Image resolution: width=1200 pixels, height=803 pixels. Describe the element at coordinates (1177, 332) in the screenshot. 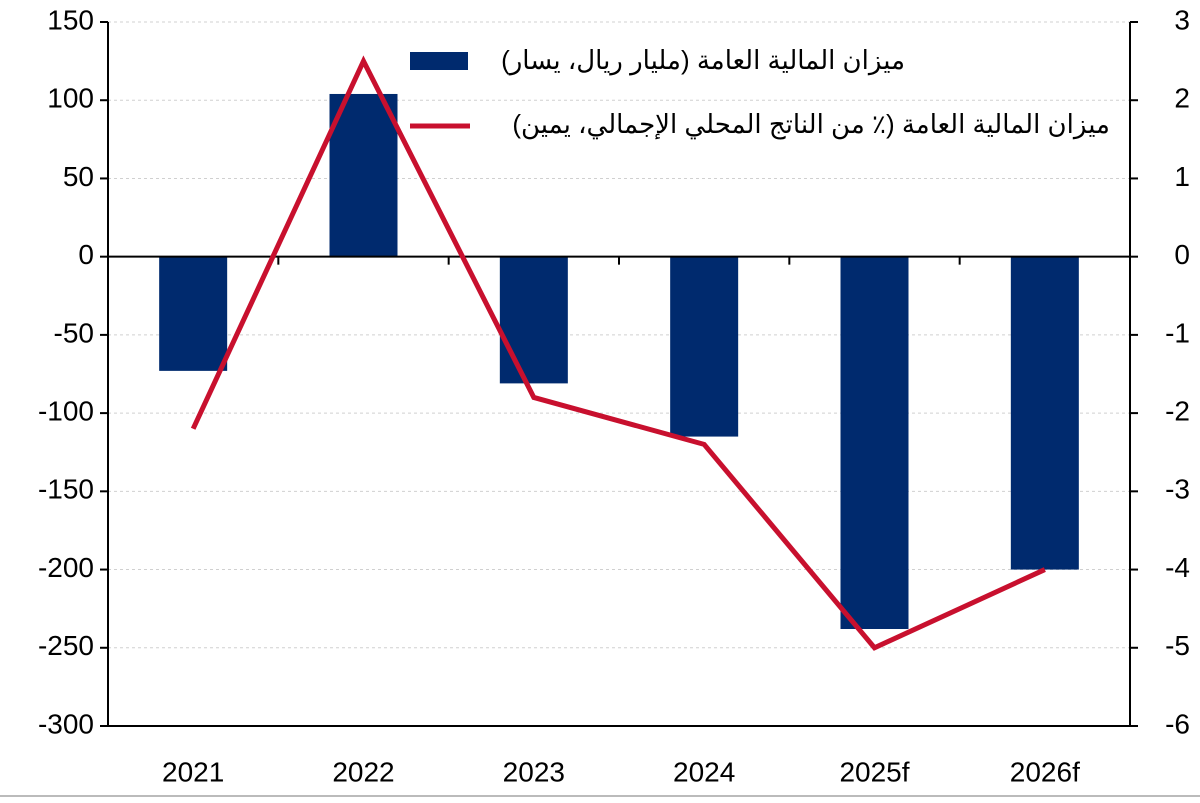

I see `y2-tick-label: -1` at that location.